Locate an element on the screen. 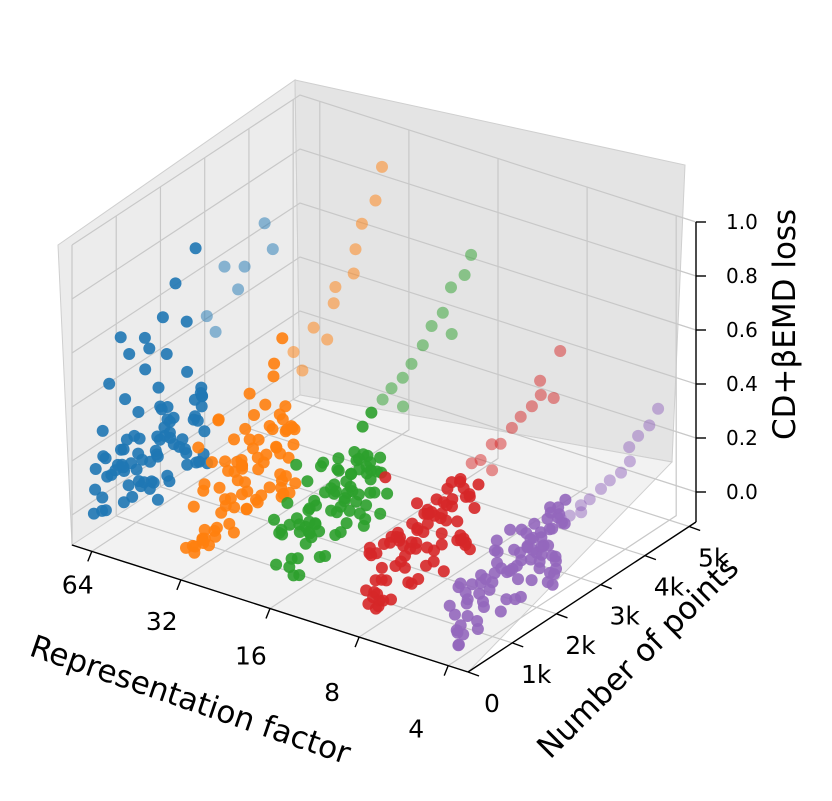 Image resolution: width=832 pixels, height=801 pixels. y-tick-label: 4k is located at coordinates (669, 587).